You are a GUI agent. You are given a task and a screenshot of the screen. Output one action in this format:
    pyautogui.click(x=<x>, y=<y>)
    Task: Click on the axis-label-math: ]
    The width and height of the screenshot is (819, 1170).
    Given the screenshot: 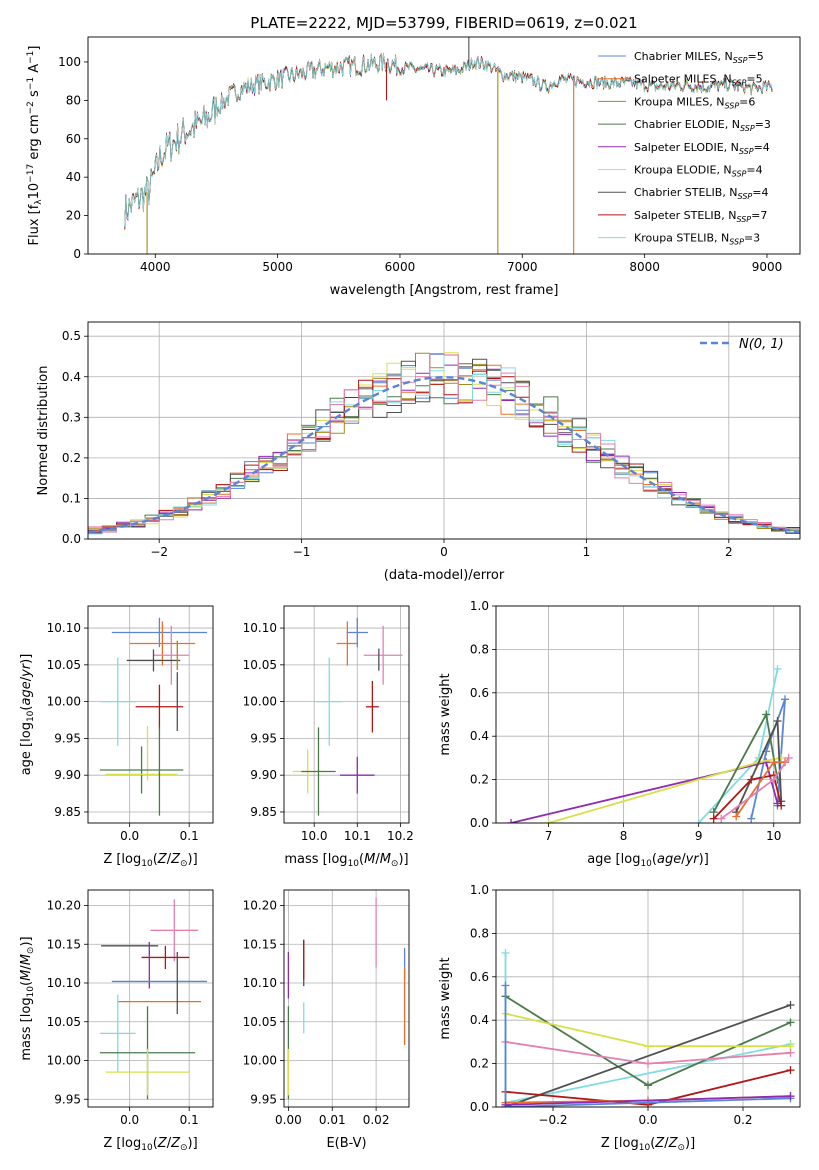 What is the action you would take?
    pyautogui.click(x=34, y=48)
    